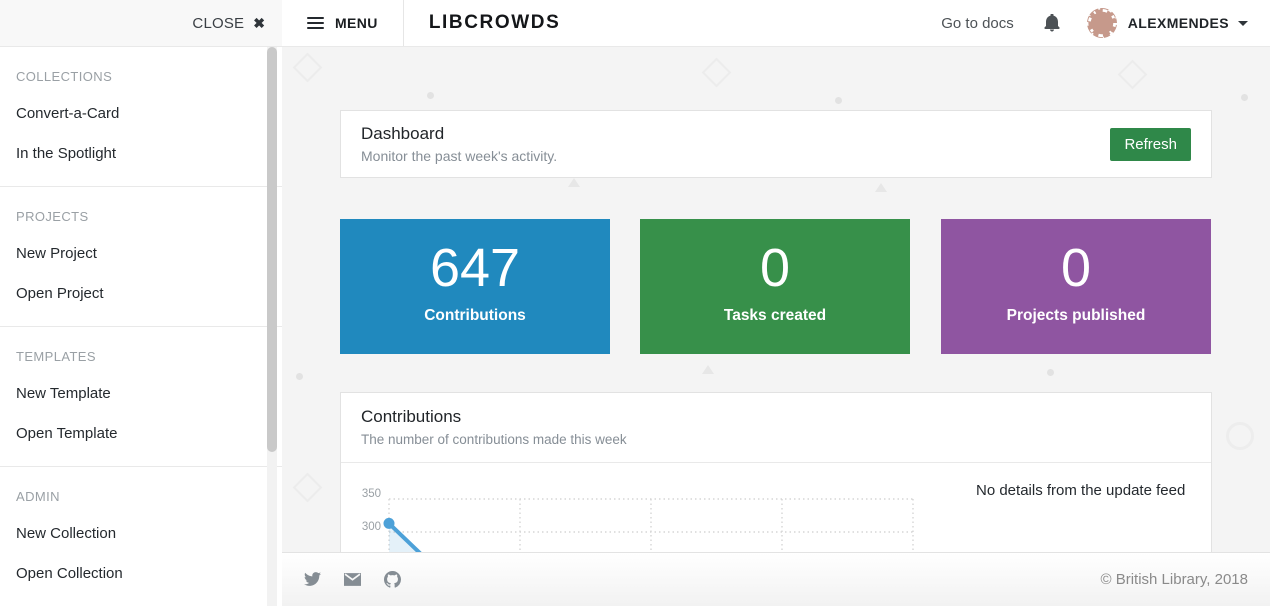  I want to click on twitter-icon, so click(312, 579).